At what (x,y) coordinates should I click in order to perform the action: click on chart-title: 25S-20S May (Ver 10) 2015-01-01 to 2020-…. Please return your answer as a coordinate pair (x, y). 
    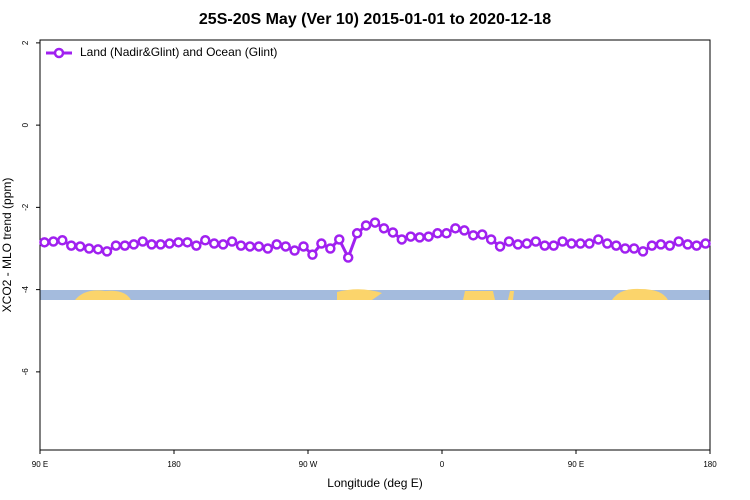
    Looking at the image, I should click on (375, 19).